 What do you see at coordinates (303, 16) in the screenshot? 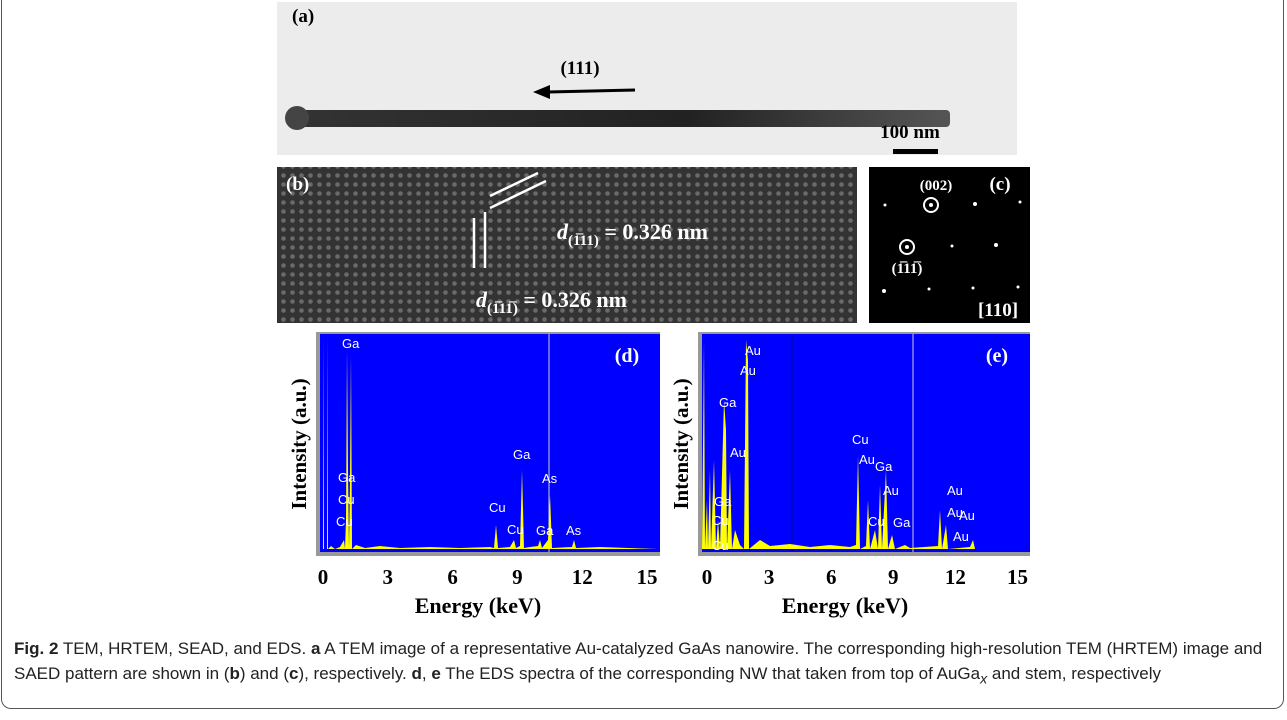
I see `panel-label: (a)` at bounding box center [303, 16].